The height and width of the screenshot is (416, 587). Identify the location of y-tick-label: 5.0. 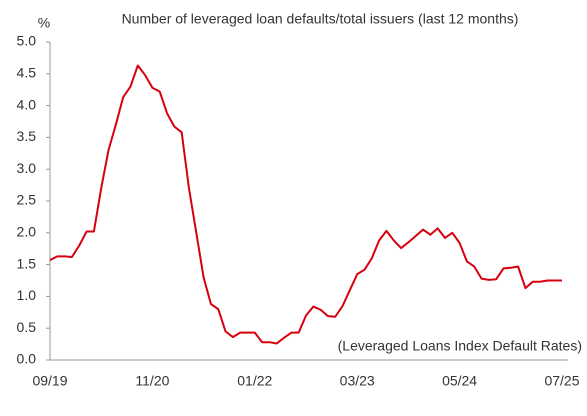
(27, 41).